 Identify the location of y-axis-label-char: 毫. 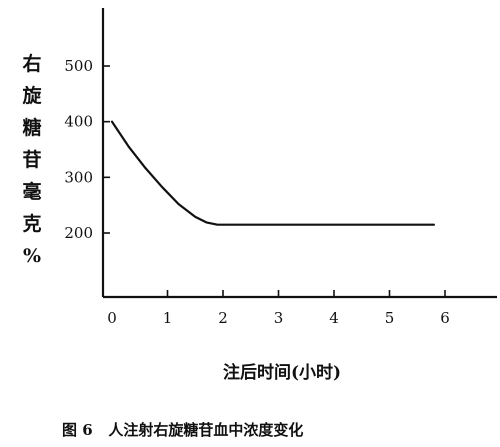
(31, 191).